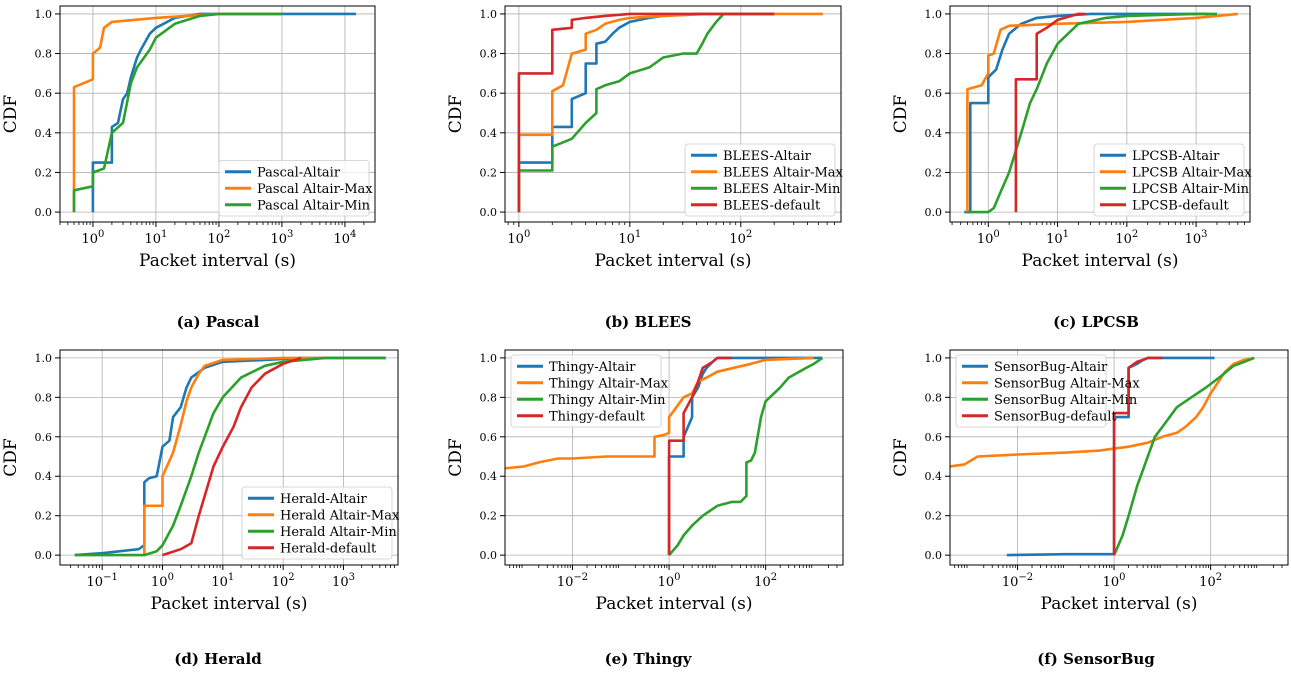 The width and height of the screenshot is (1291, 676). I want to click on legend-label: SensorBug Altair-Max, so click(1067, 383).